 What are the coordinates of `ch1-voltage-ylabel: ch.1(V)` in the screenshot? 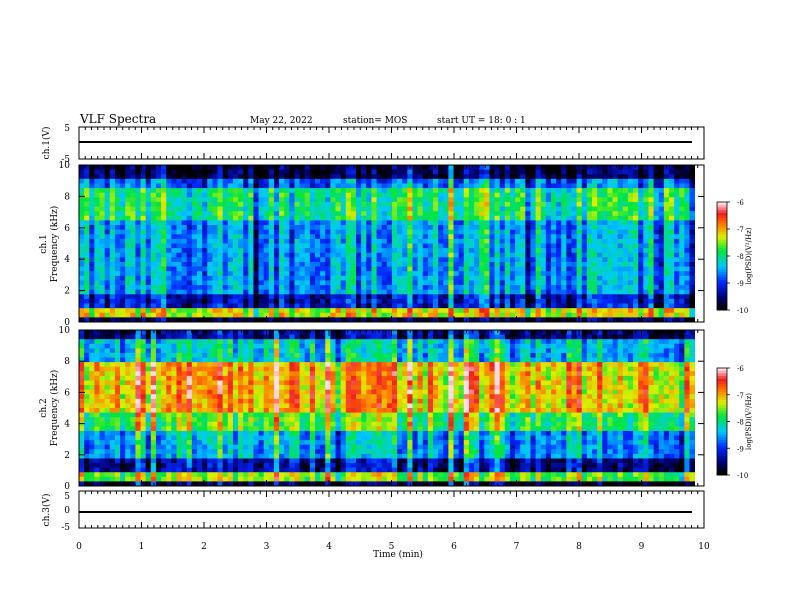 It's located at (46, 143).